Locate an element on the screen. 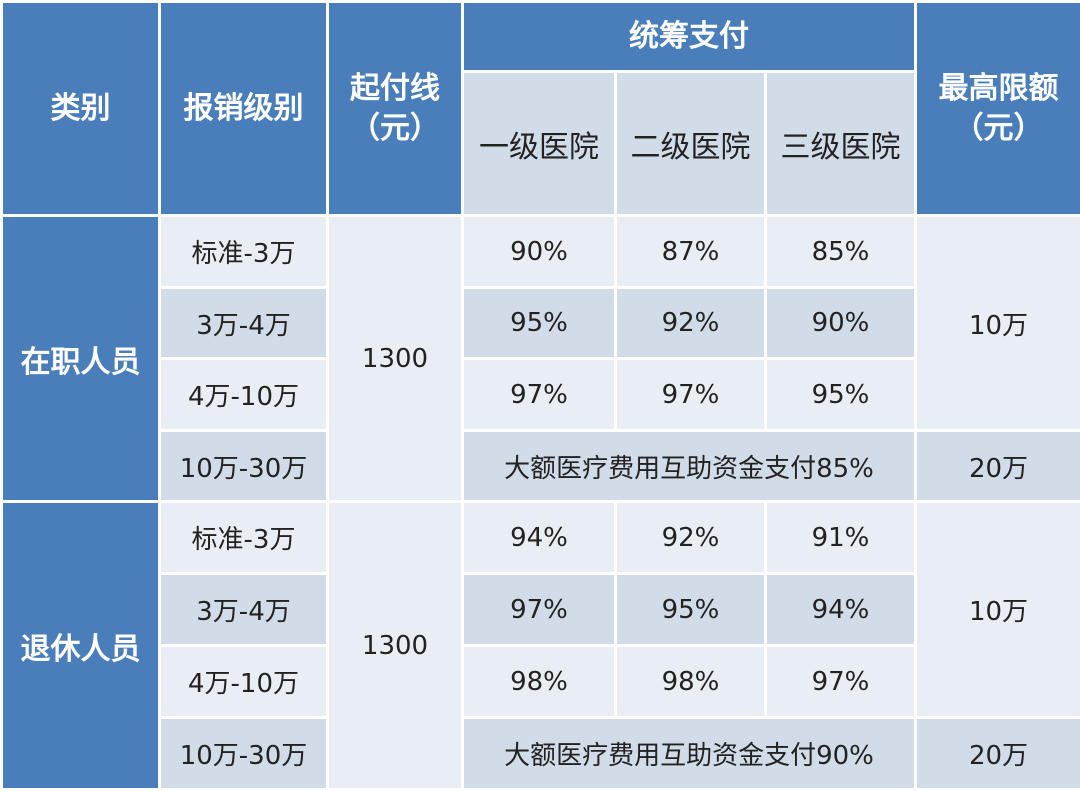  table-row: 10万-30万 大额医疗费用互助资金支付85% 20万 is located at coordinates (541, 466).